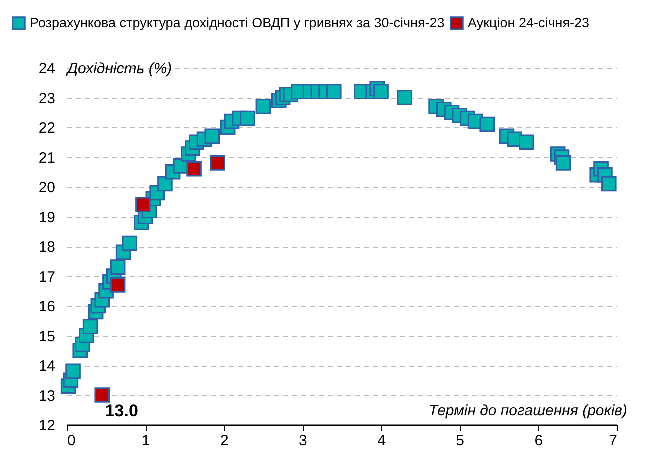  Describe the element at coordinates (47, 337) in the screenshot. I see `y-tick-label: 15` at that location.